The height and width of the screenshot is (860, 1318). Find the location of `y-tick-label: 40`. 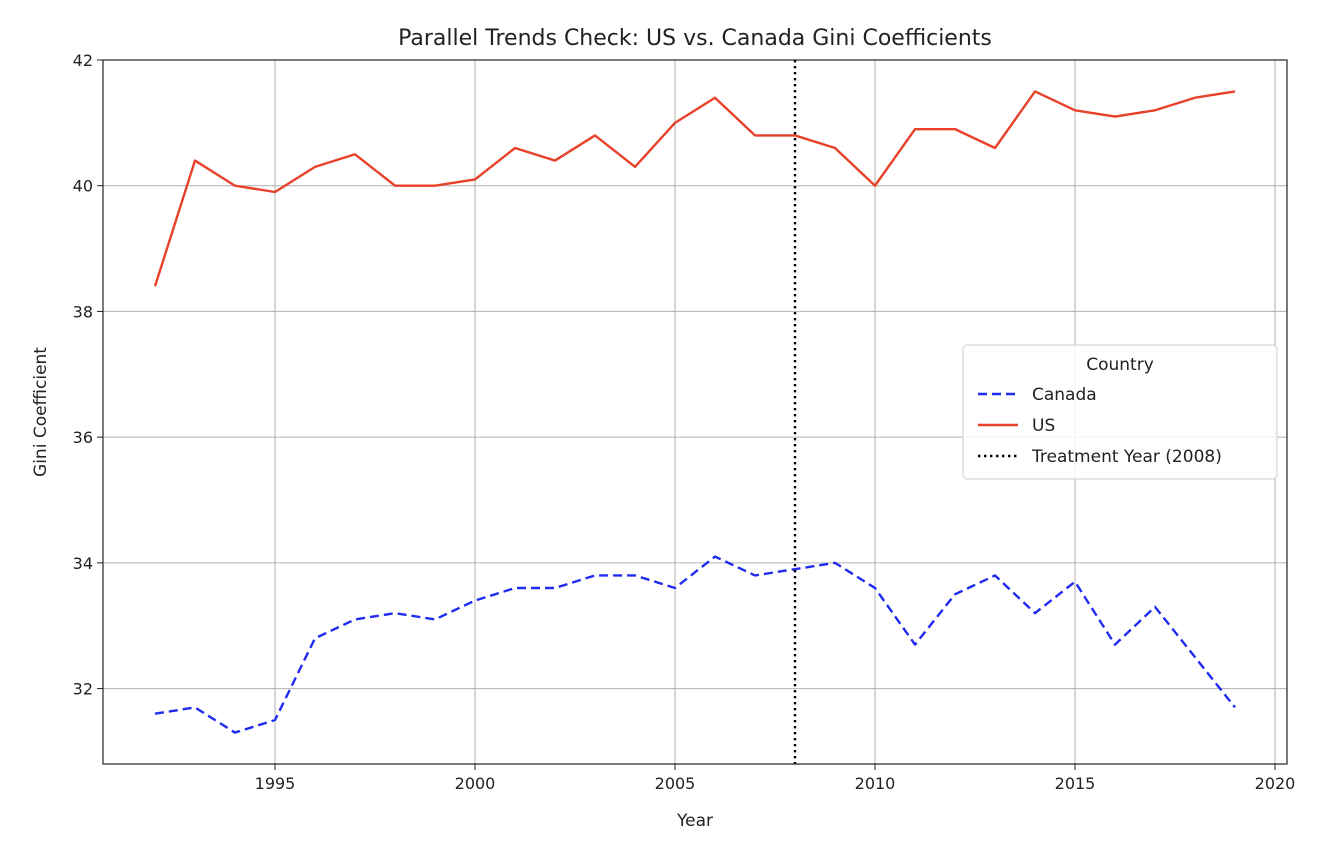

y-tick-label: 40 is located at coordinates (83, 186).